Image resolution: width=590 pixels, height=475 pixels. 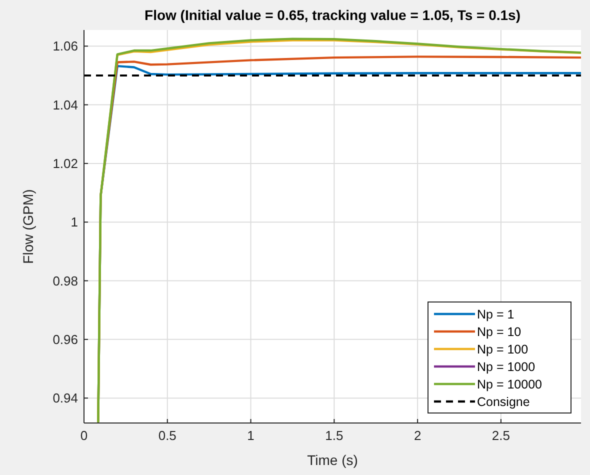 I want to click on x-tick-label: 0, so click(x=84, y=435).